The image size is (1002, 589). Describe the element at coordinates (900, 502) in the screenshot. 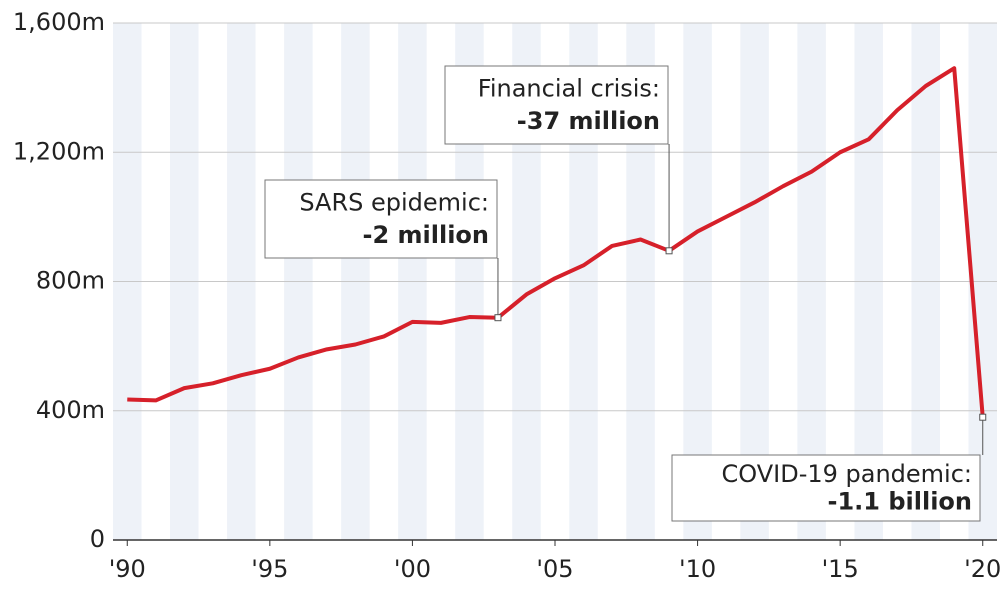

I see `annotation-value: -1.1 billion` at that location.